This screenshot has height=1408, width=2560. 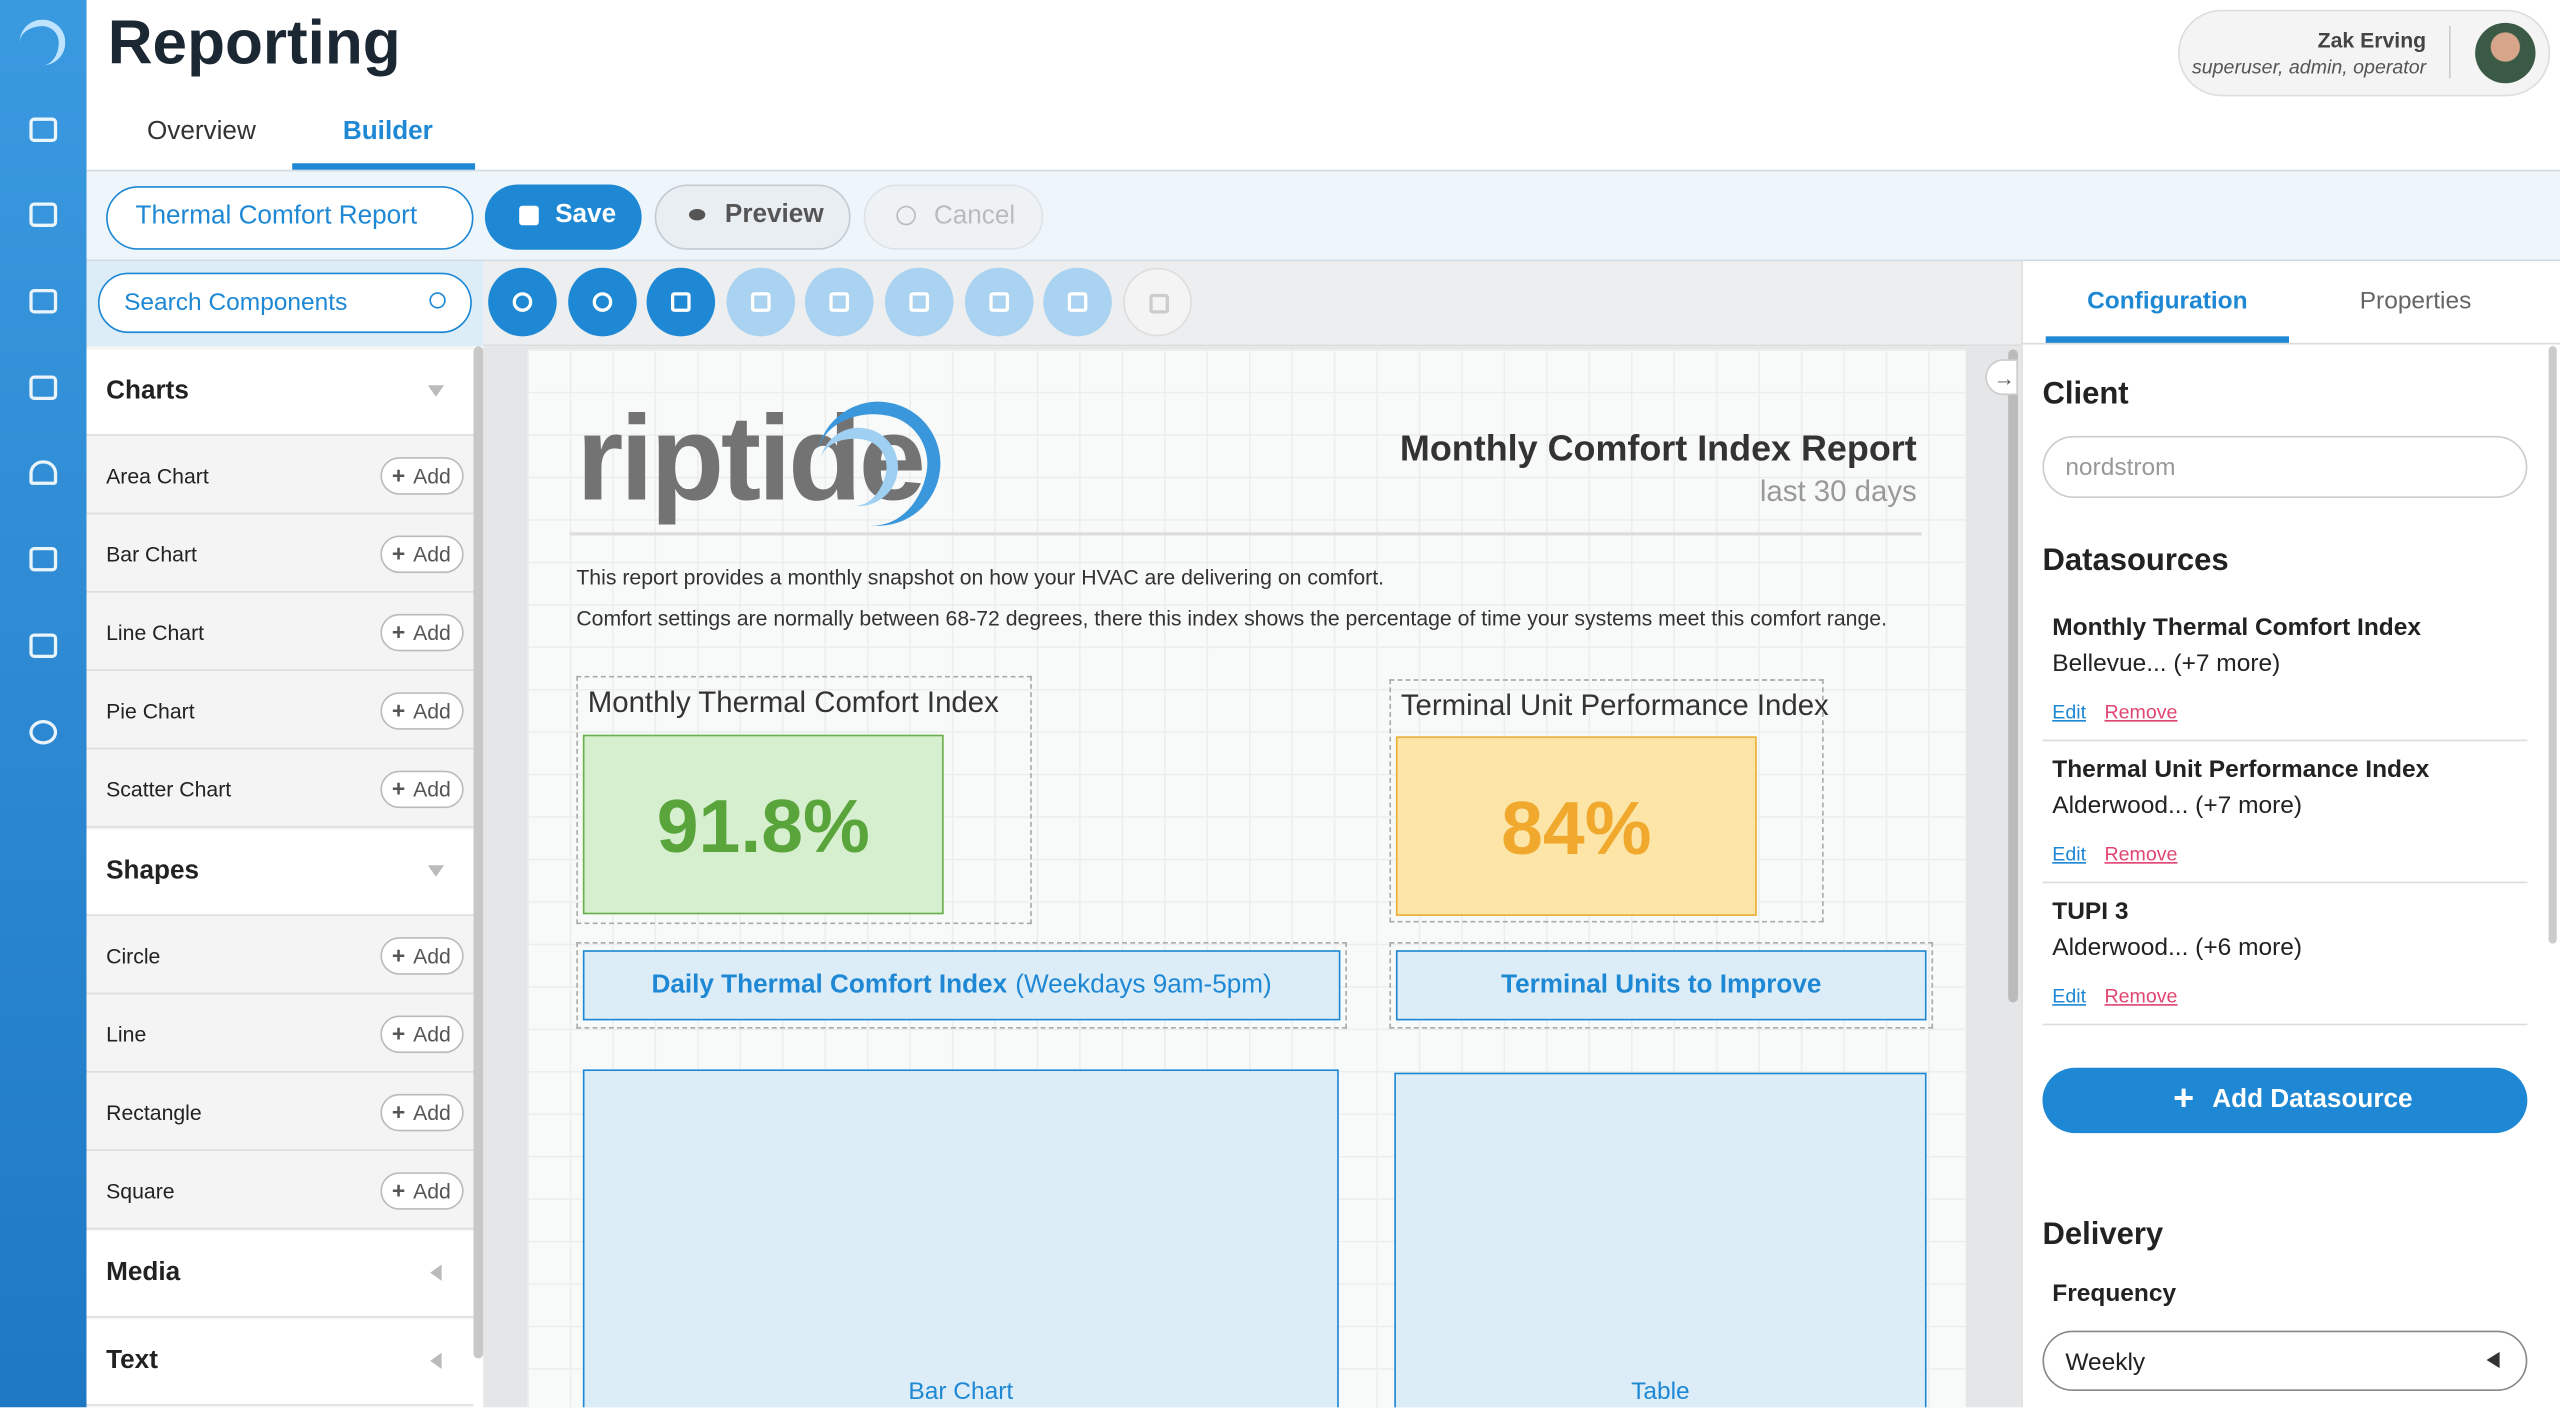 What do you see at coordinates (2103, 1235) in the screenshot?
I see `field-label: Delivery` at bounding box center [2103, 1235].